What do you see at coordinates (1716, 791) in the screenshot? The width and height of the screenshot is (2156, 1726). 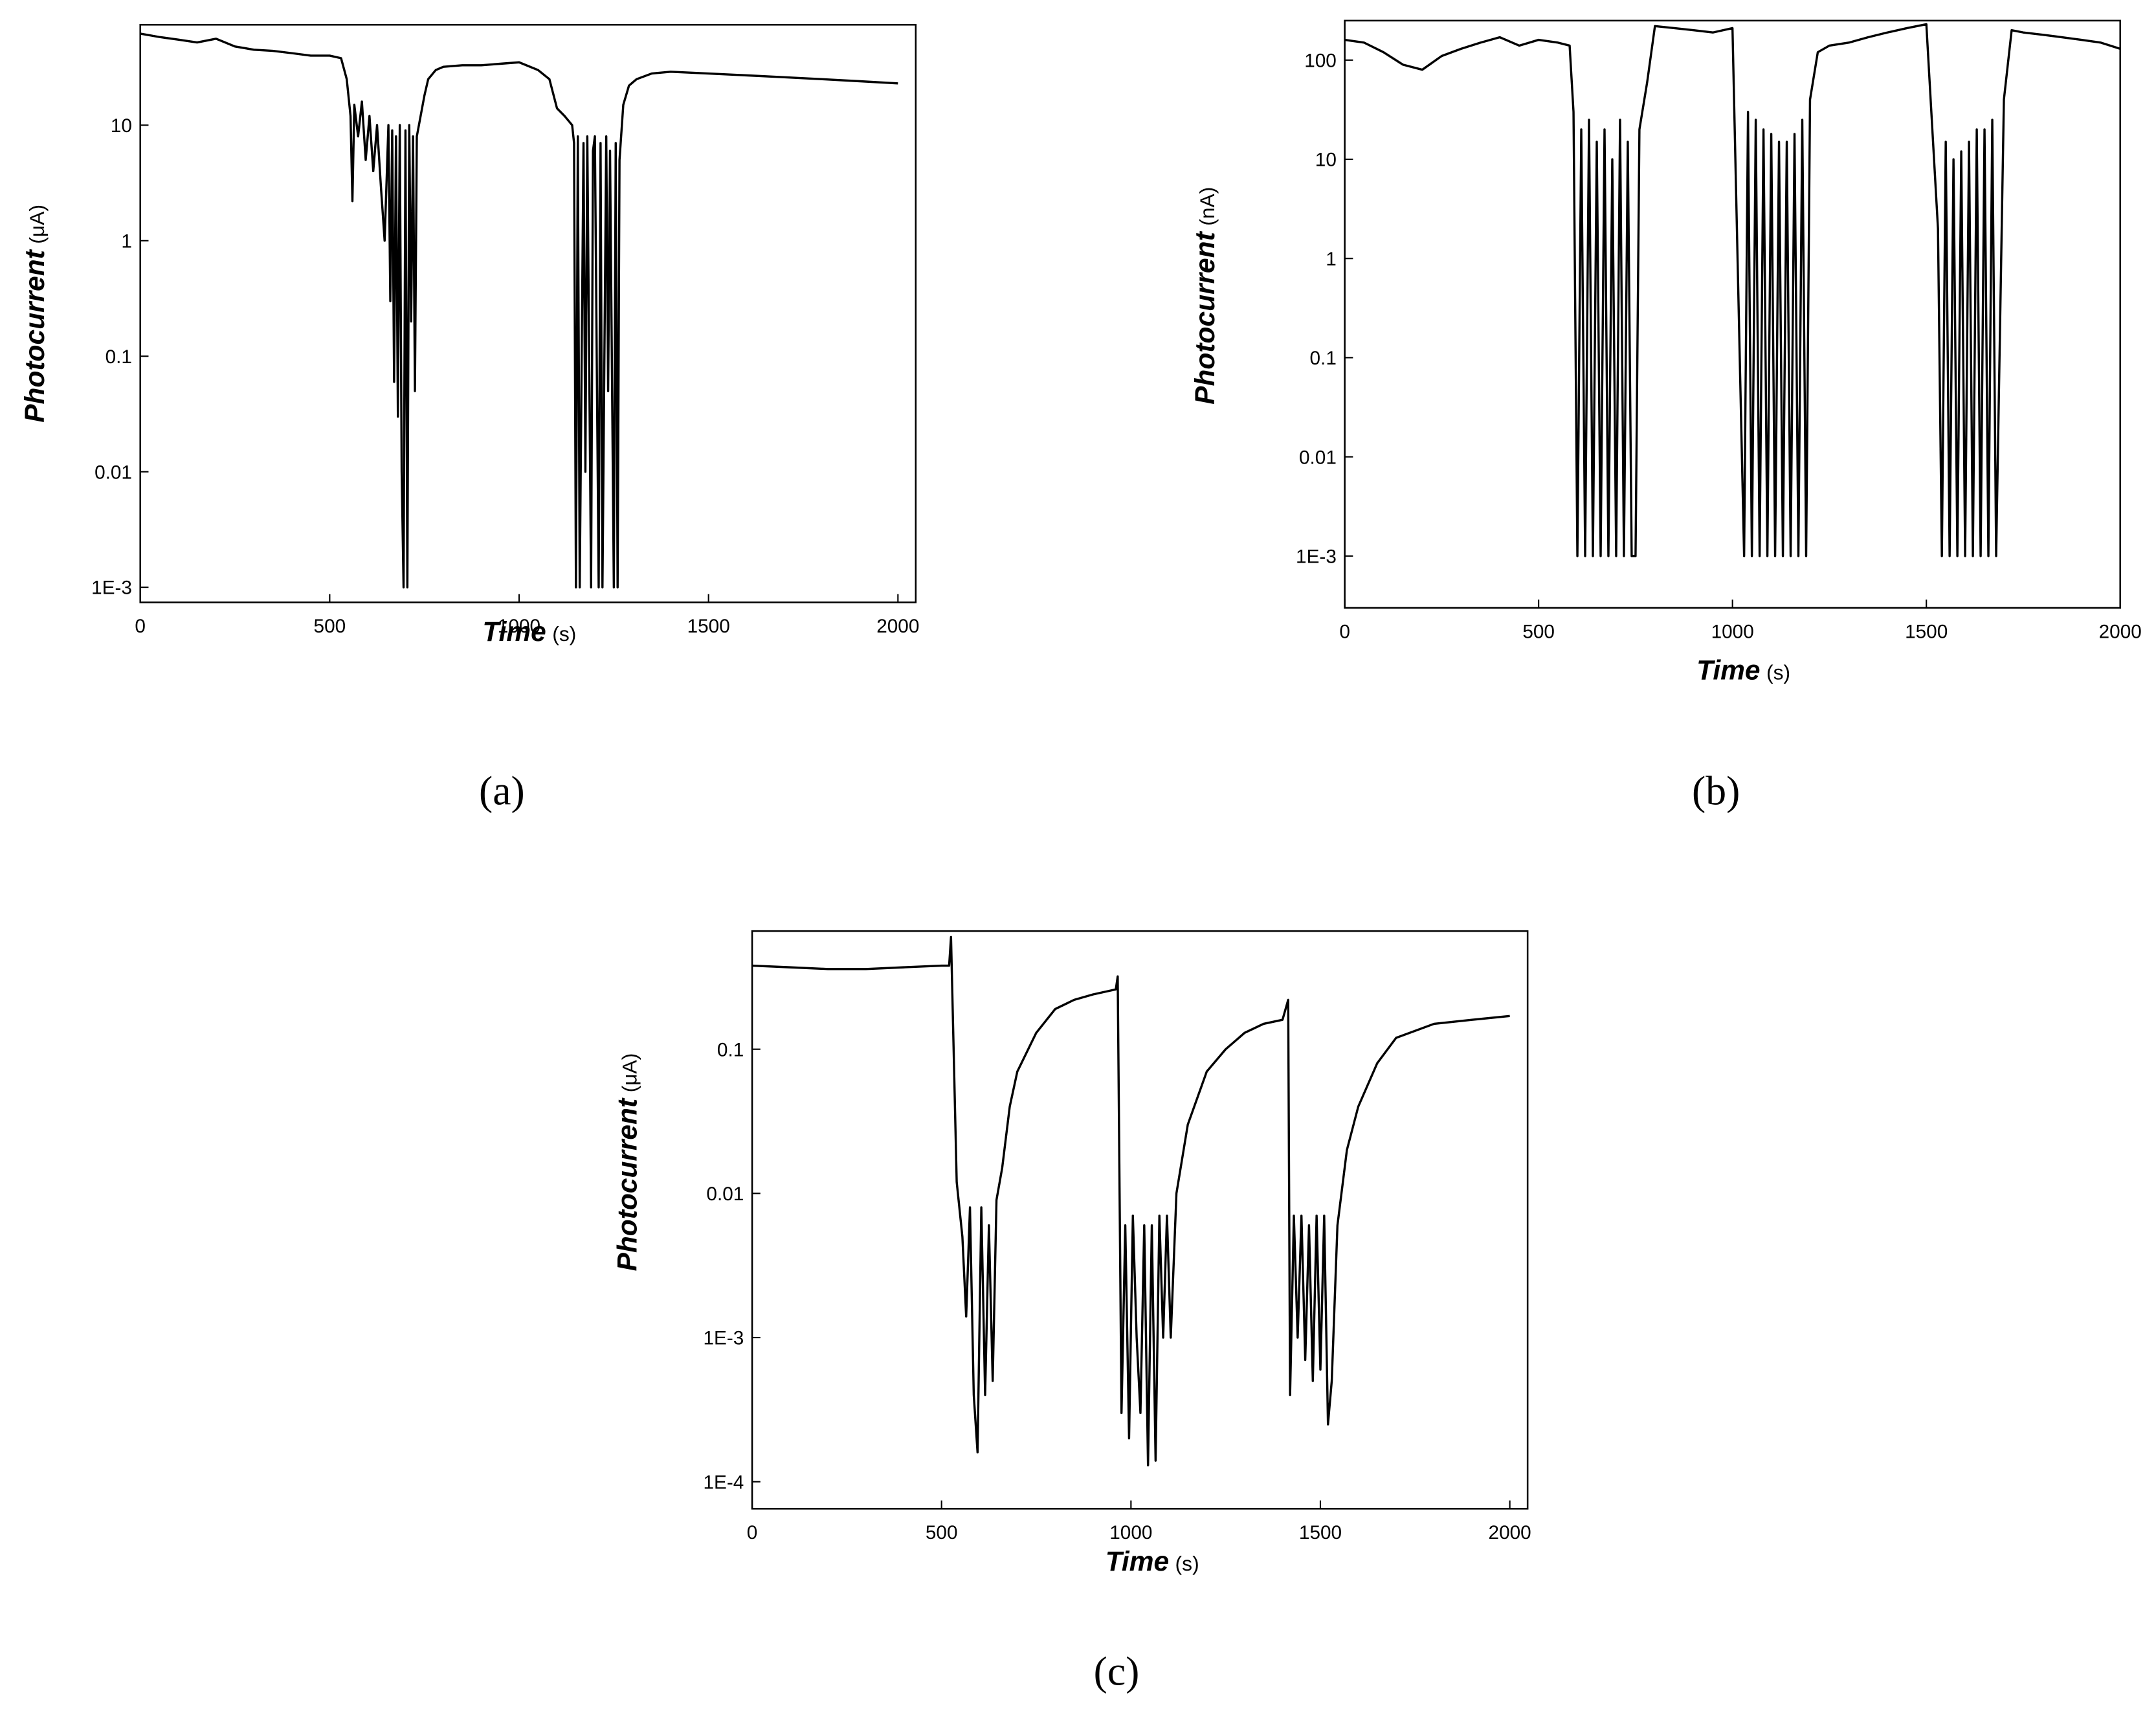 I see `panel-label: (b)` at bounding box center [1716, 791].